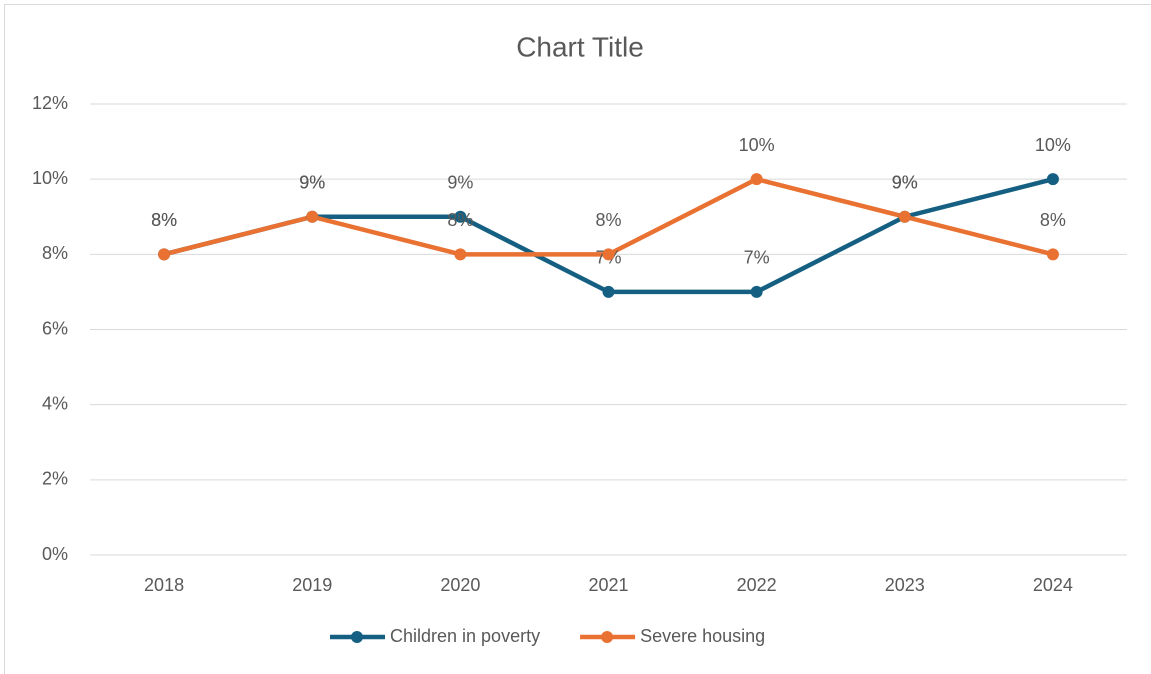 Image resolution: width=1151 pixels, height=674 pixels. I want to click on y-tick-label: 8%, so click(55, 253).